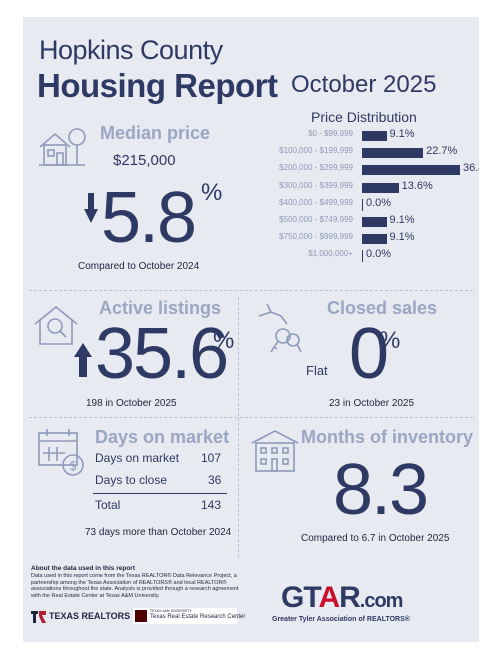  What do you see at coordinates (171, 611) in the screenshot?
I see `tamu-small-text: TEXAS A&M UNIVERSITY` at bounding box center [171, 611].